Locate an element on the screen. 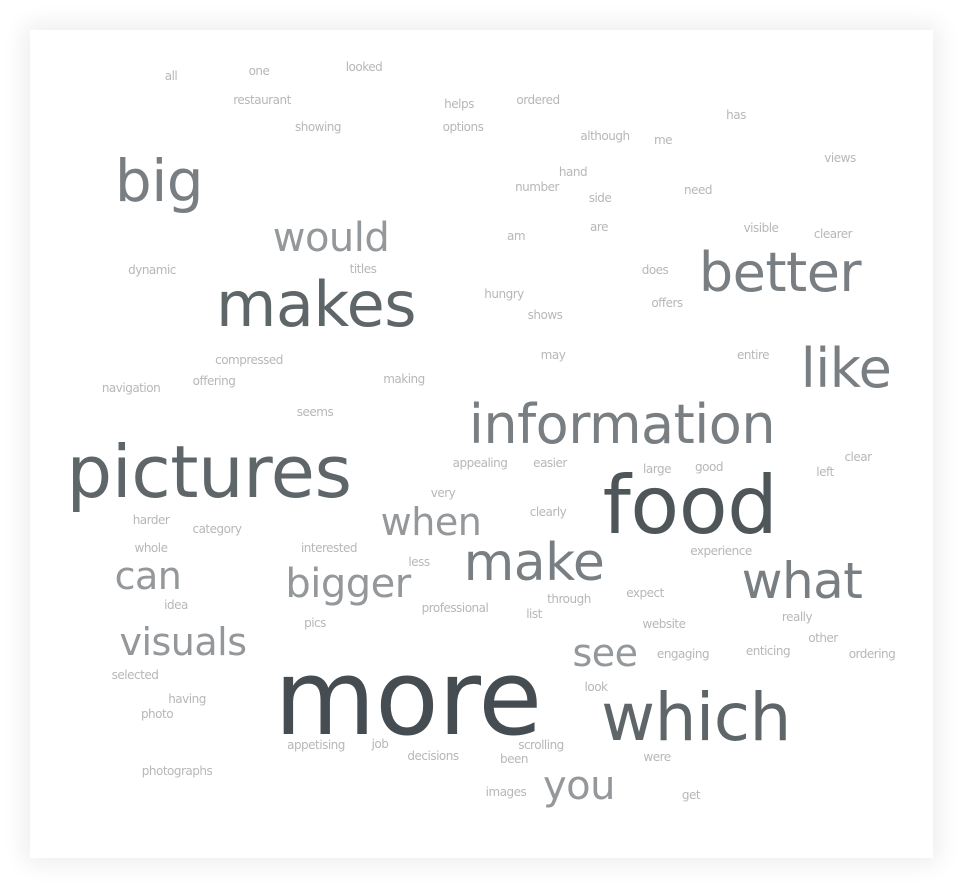 Image resolution: width=962 pixels, height=887 pixels. cloud-word: does is located at coordinates (655, 270).